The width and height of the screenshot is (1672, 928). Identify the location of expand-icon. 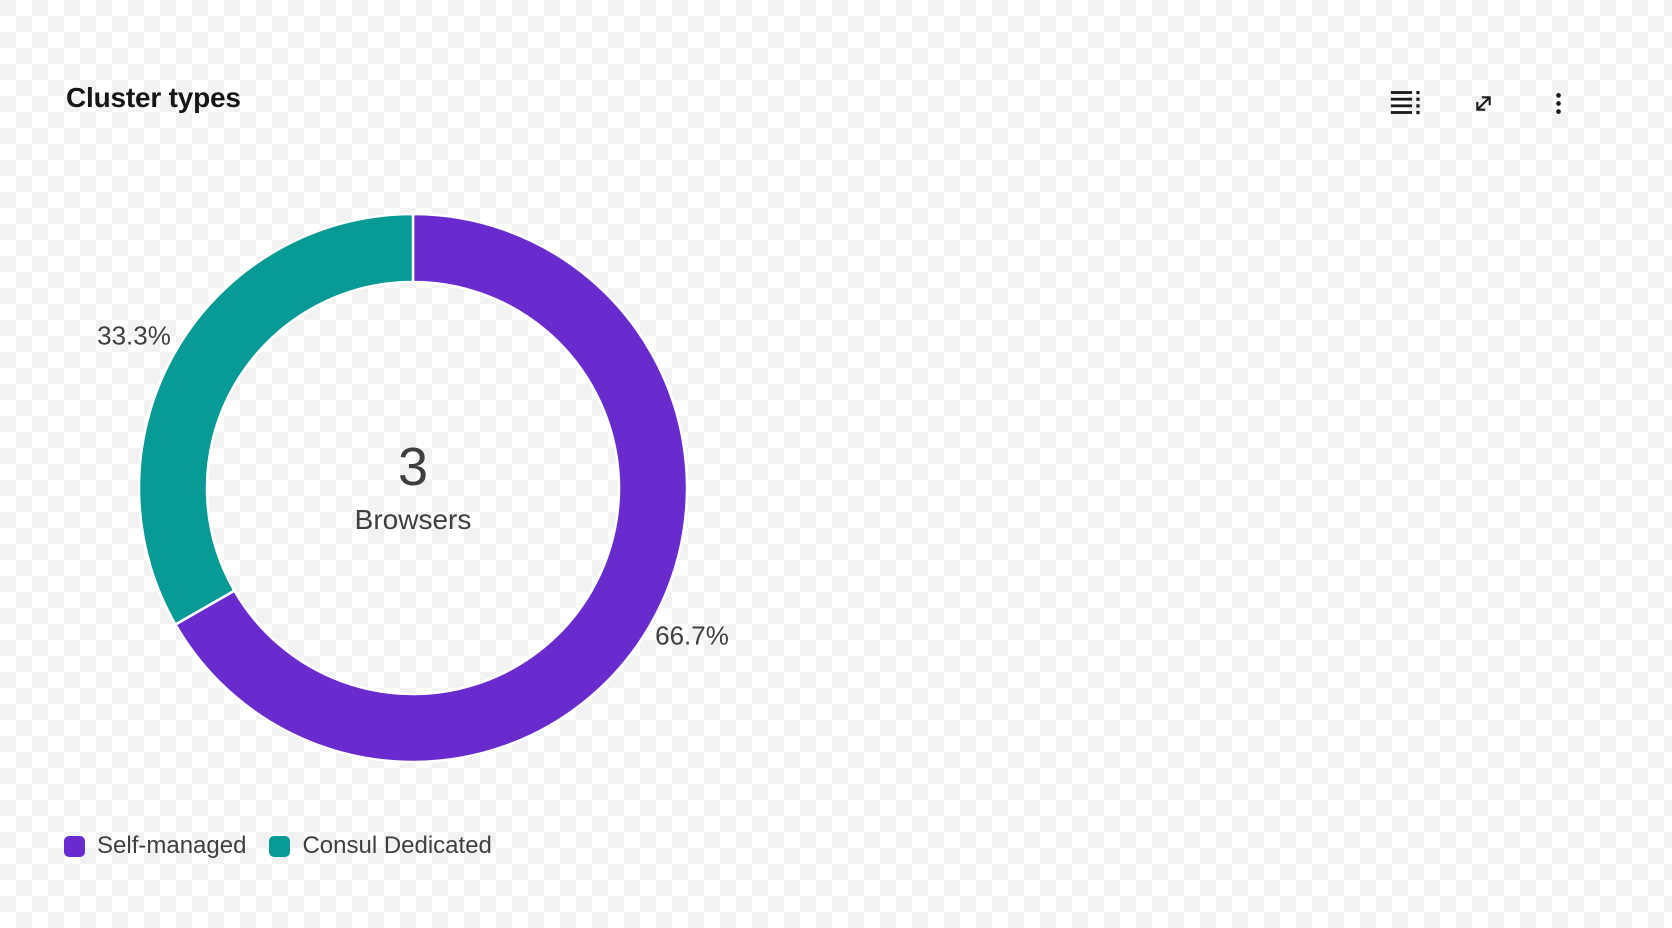
(1483, 105).